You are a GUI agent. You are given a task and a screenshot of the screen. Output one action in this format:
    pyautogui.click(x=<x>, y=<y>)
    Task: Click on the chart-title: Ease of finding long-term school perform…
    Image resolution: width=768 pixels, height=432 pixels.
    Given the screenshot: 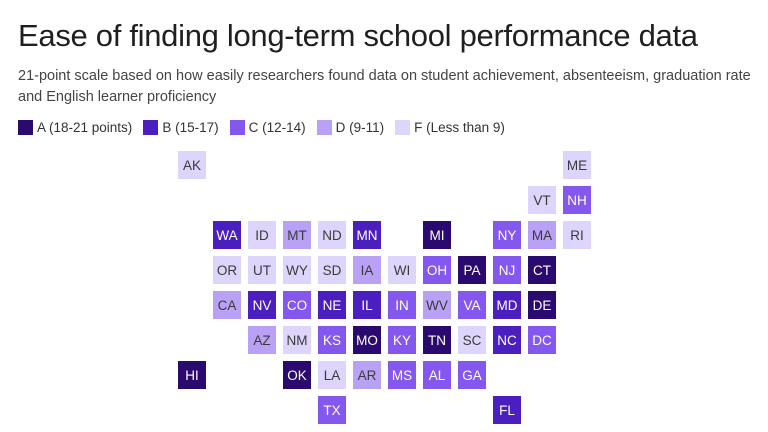 What is the action you would take?
    pyautogui.click(x=358, y=35)
    